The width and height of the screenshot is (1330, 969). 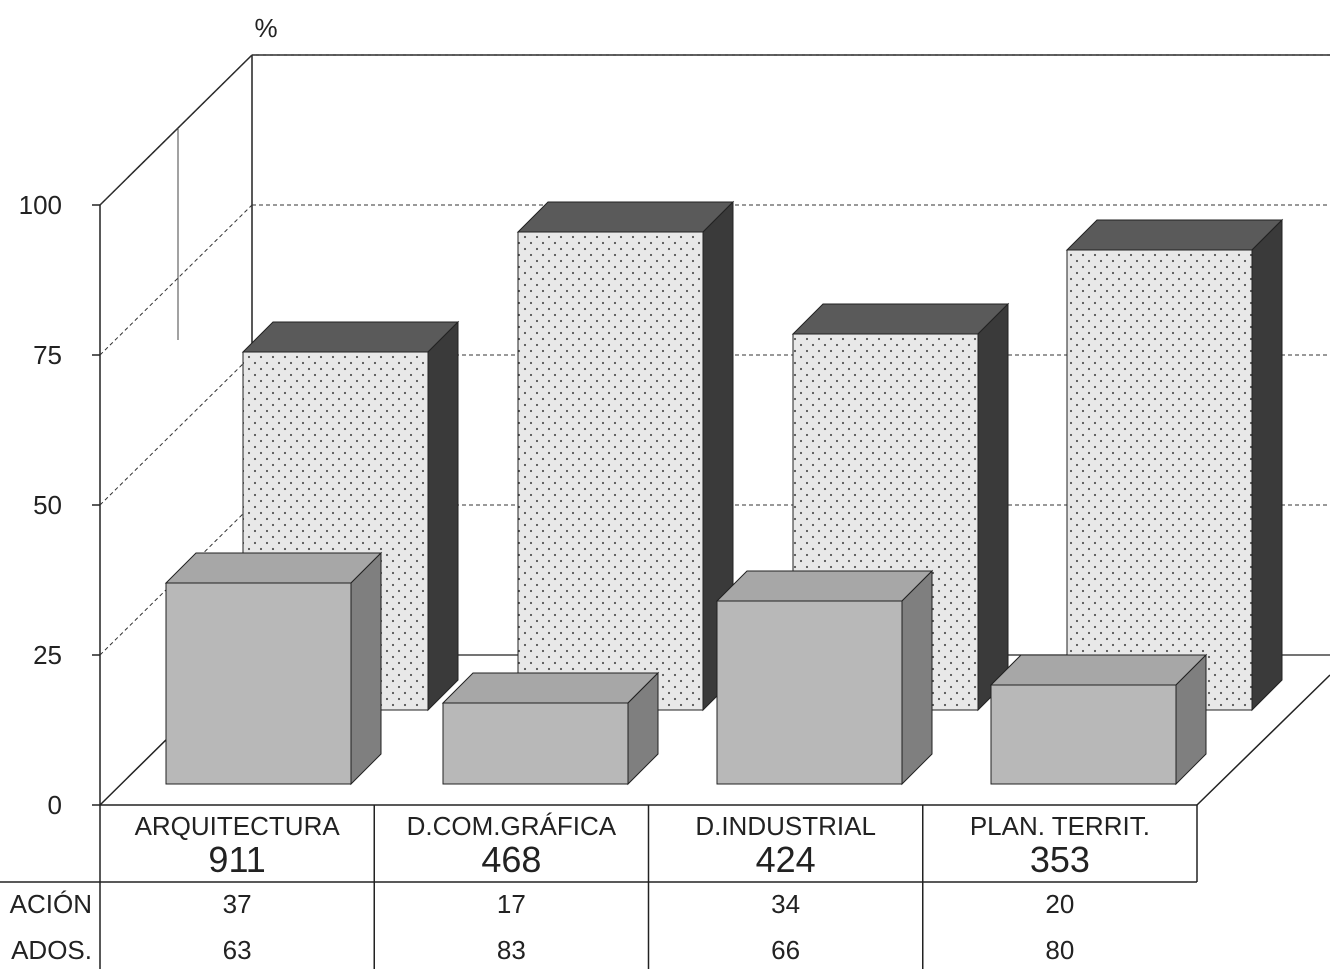 I want to click on category-label: ARQUITECTURA, so click(x=238, y=826).